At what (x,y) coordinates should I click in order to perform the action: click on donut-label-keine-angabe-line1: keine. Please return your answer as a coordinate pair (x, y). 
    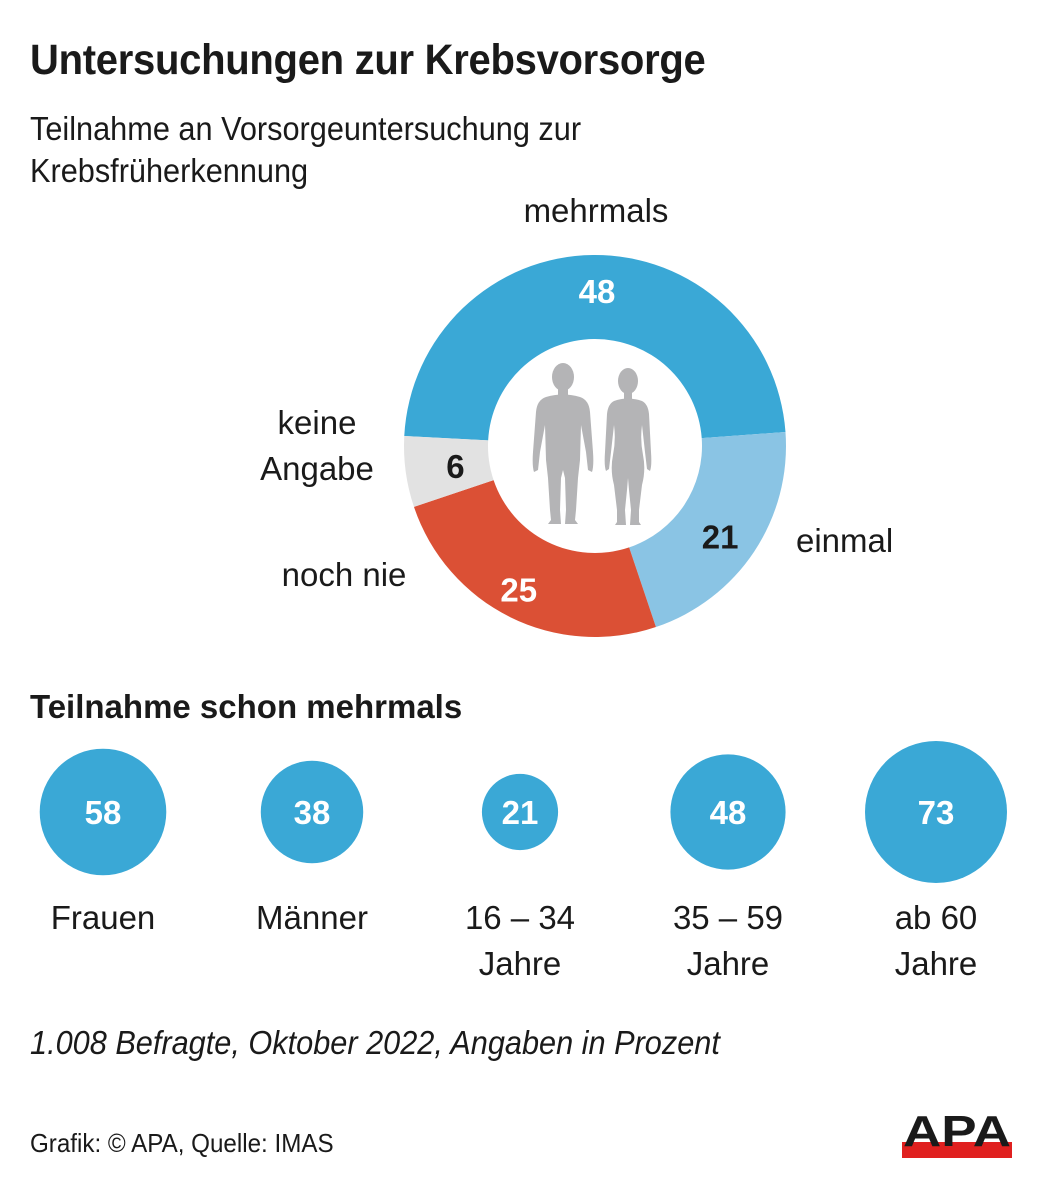
    Looking at the image, I should click on (317, 422).